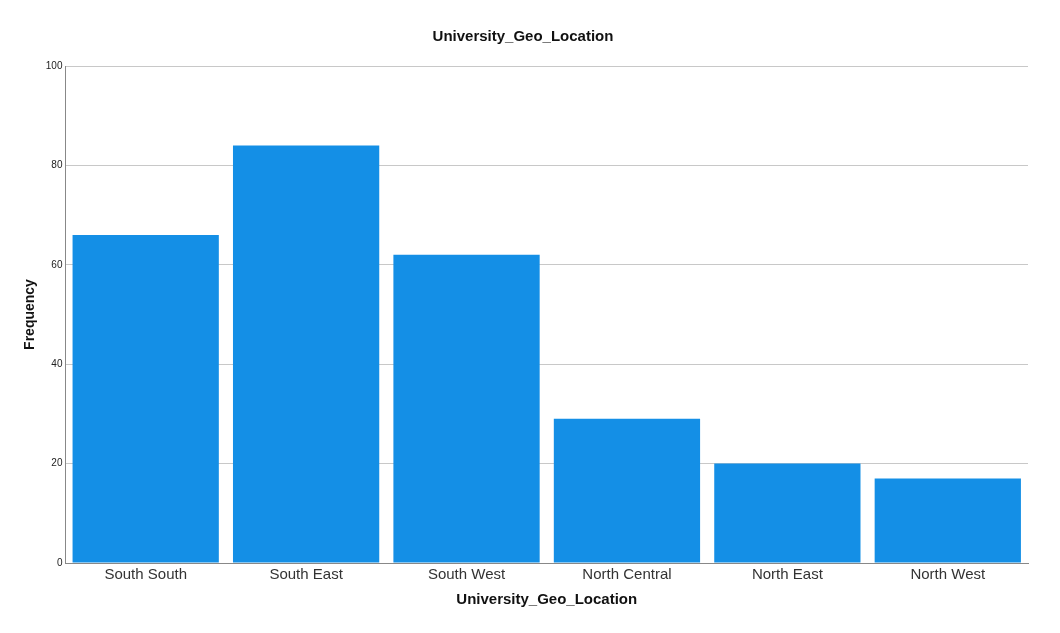 This screenshot has width=1060, height=633. I want to click on y-axis-title: Frequency, so click(29, 314).